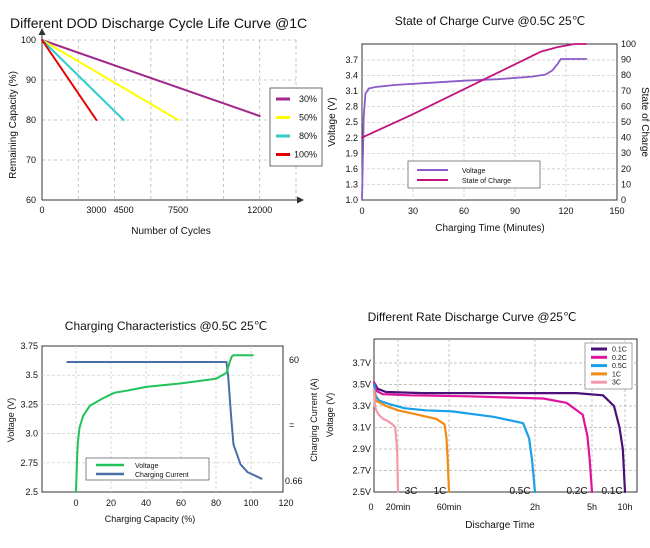  I want to click on curve-end-label: 3C, so click(411, 491).